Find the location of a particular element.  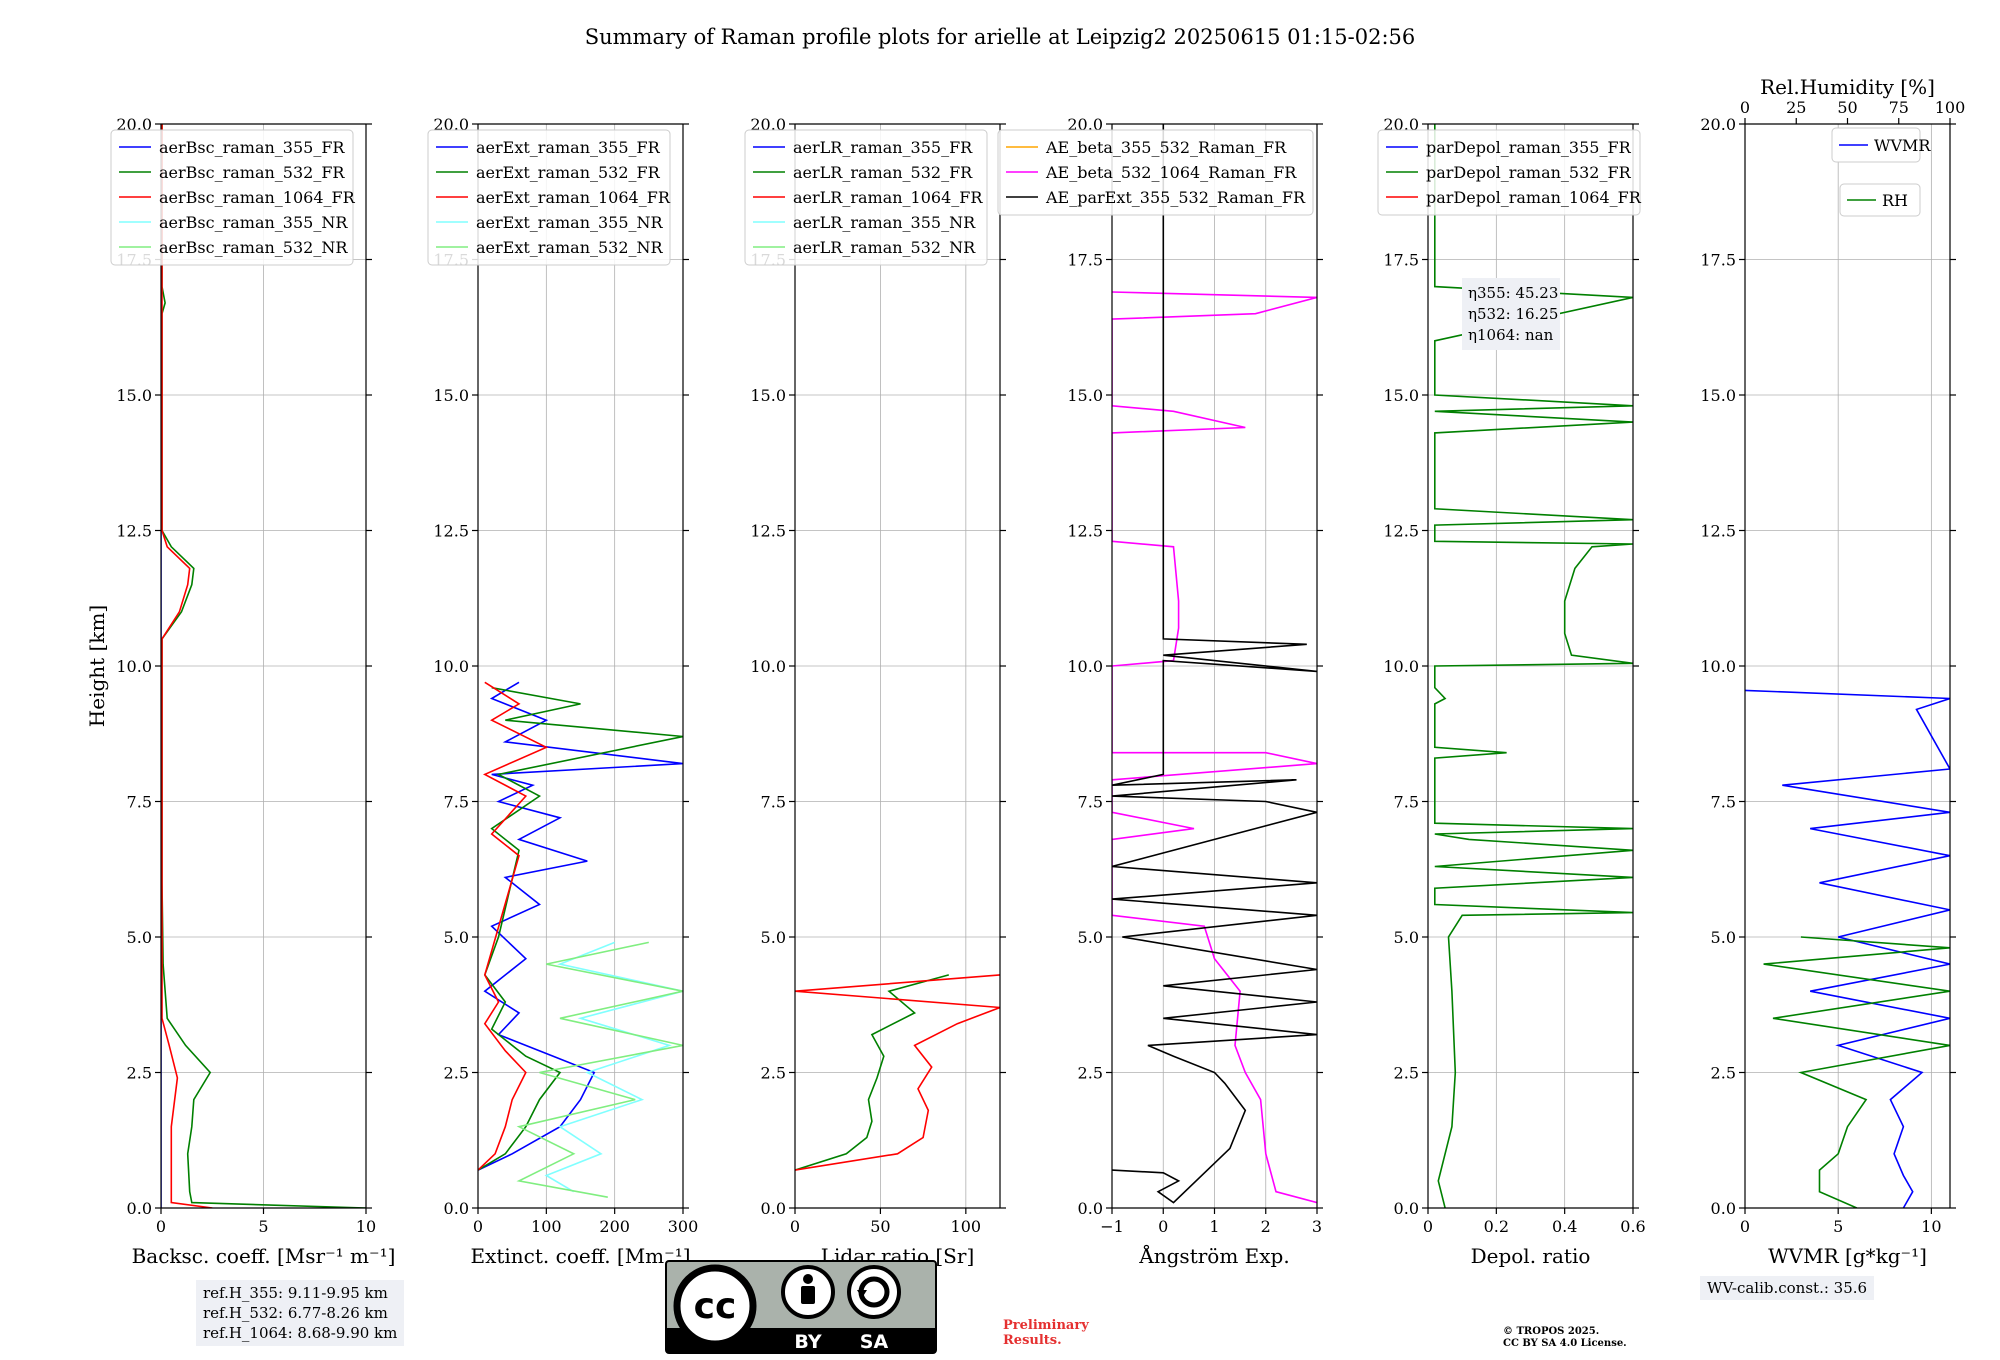

legend-entry: RH is located at coordinates (1895, 200).